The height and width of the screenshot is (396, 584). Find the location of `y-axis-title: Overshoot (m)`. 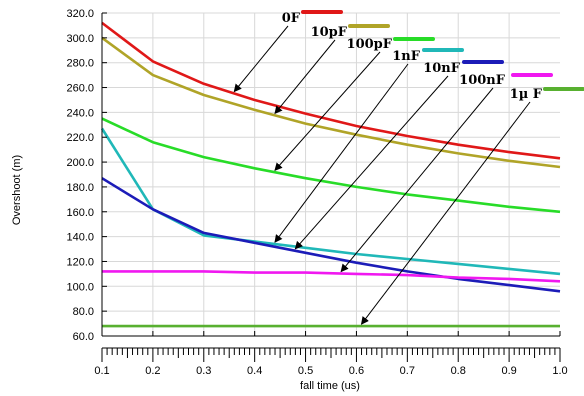

y-axis-title: Overshoot (m) is located at coordinates (17, 190).